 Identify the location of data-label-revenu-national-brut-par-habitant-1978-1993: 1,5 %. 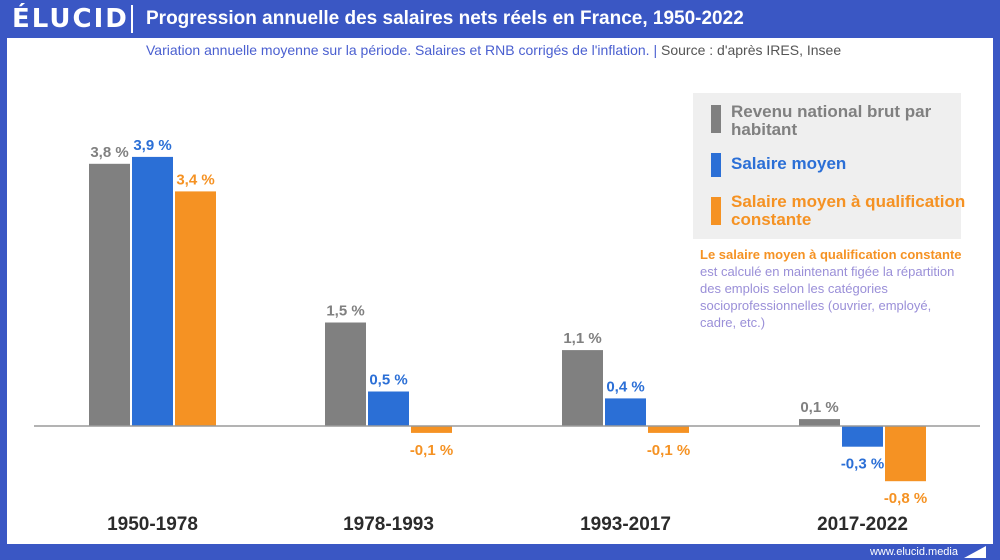
(345, 311).